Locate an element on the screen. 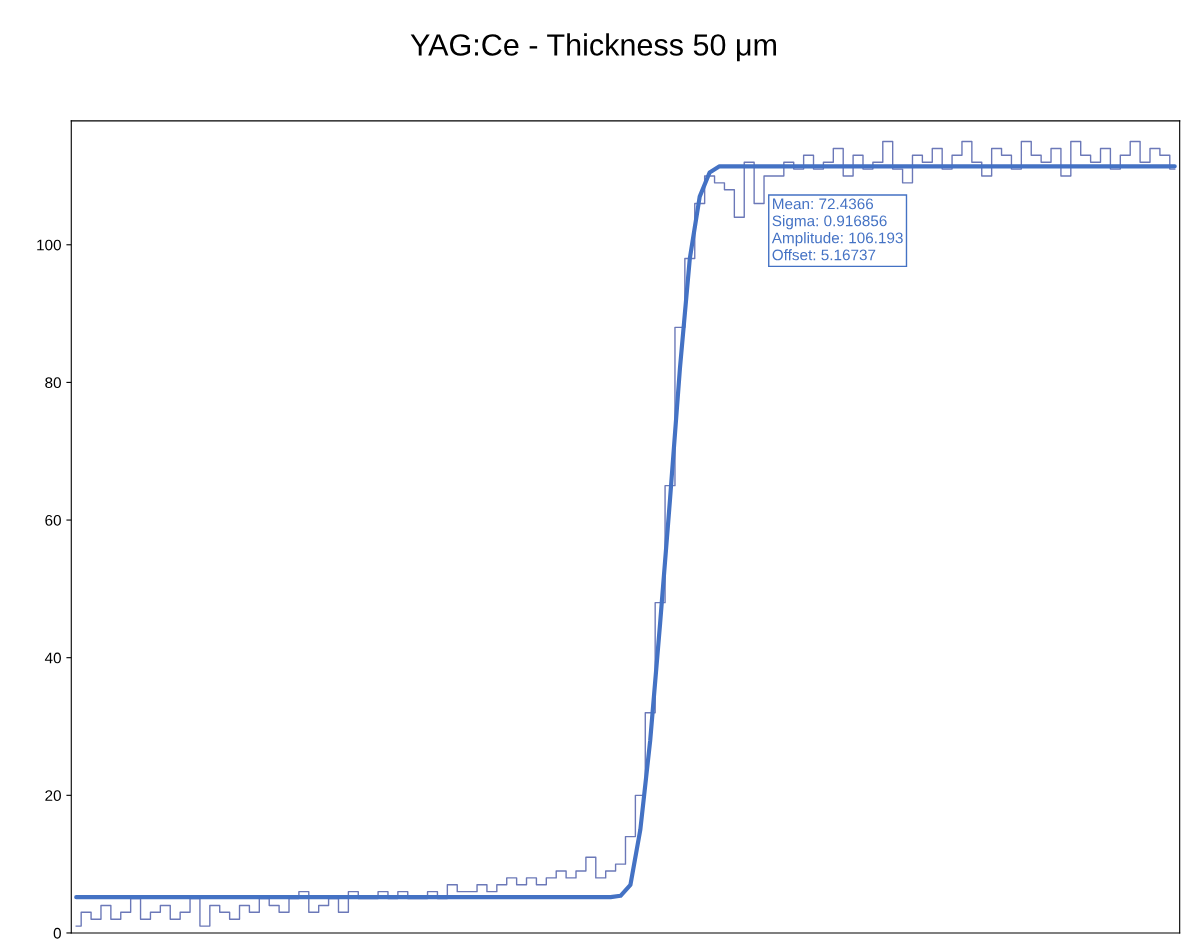 The height and width of the screenshot is (952, 1188). annotation: Sigma: 0.916856 is located at coordinates (829, 222).